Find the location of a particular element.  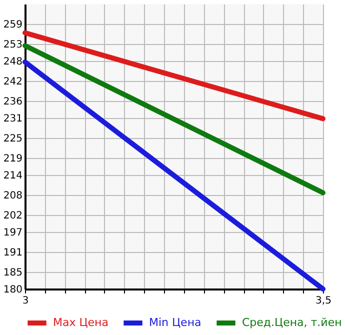

y-tick-label: 236 is located at coordinates (12, 102).